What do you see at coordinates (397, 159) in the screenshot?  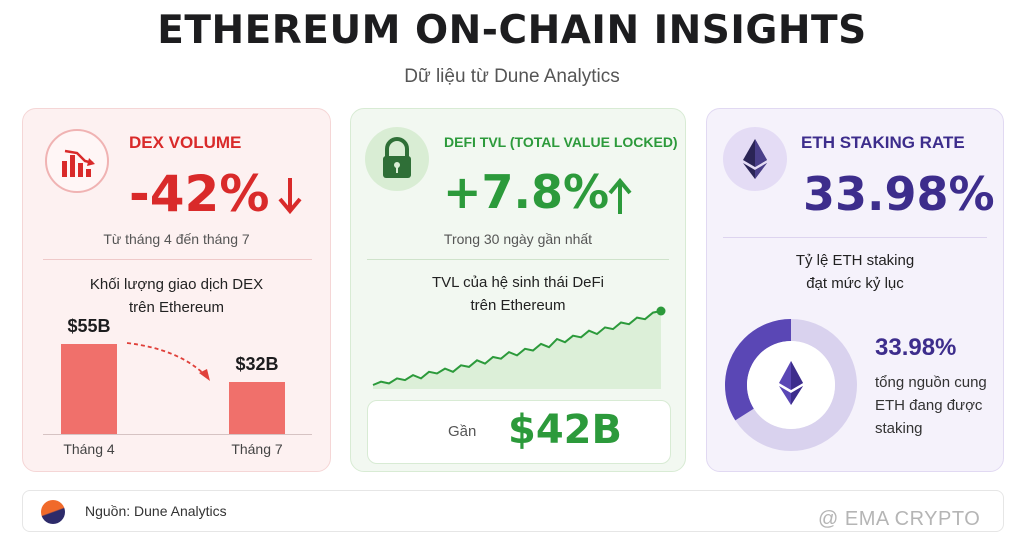 I see `lock-icon` at bounding box center [397, 159].